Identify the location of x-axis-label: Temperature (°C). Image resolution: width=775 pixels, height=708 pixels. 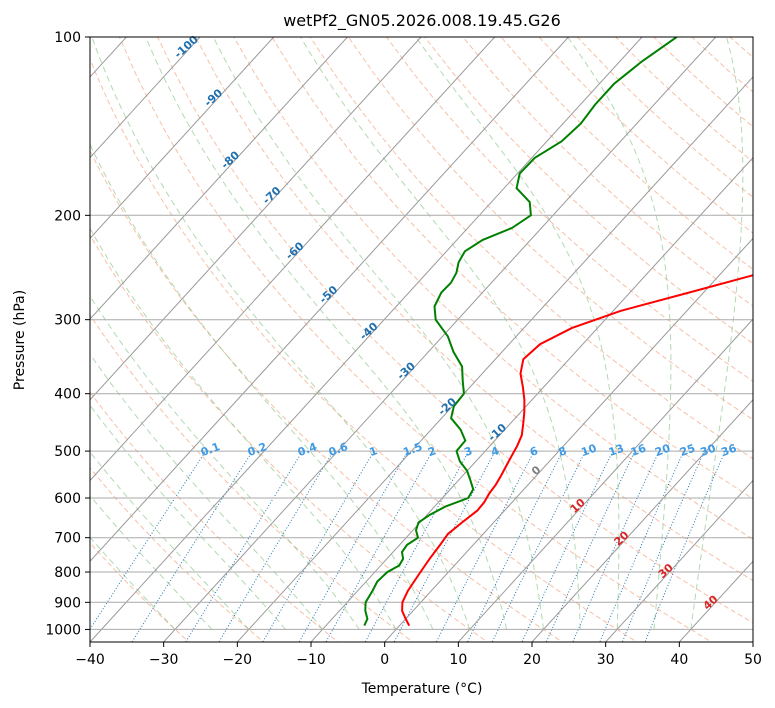
(422, 689).